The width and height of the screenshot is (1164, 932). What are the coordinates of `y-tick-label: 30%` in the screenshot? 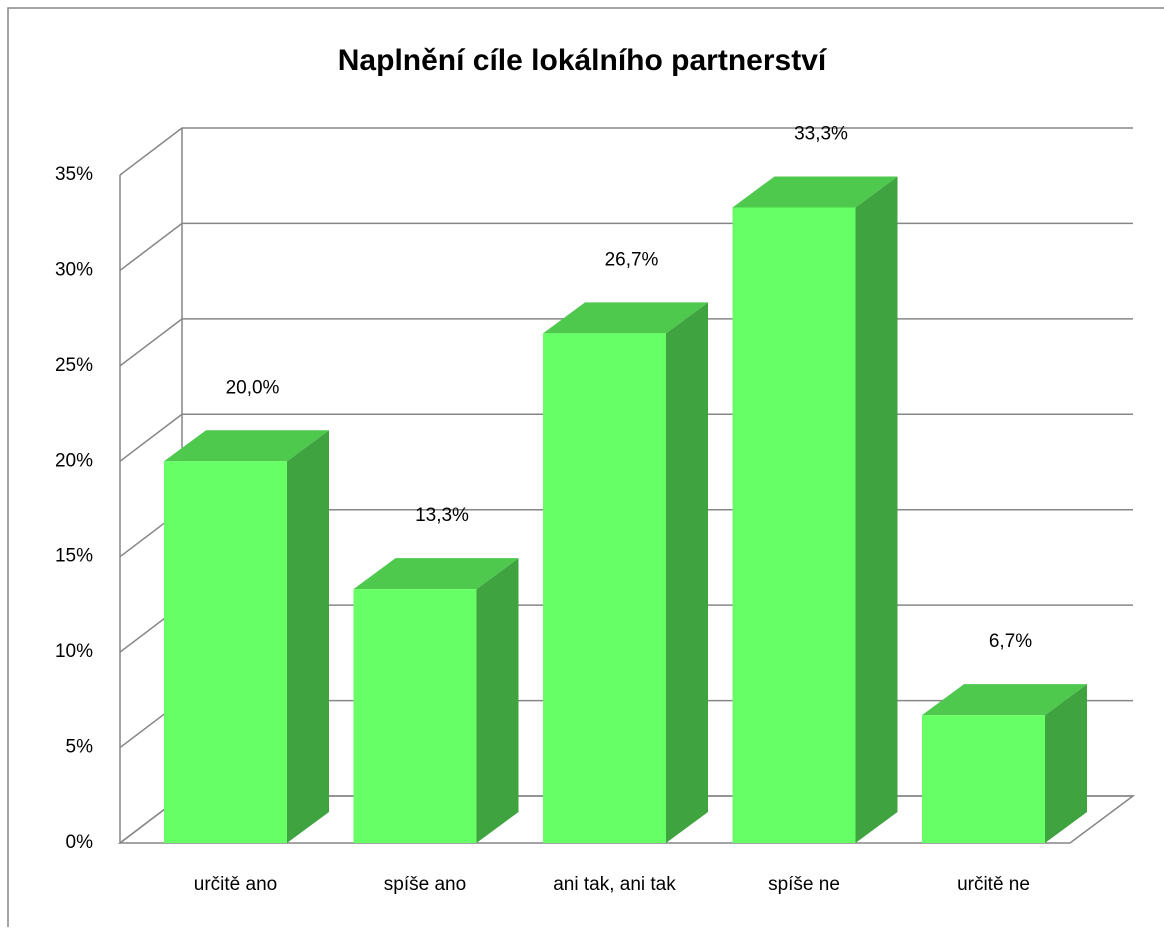 It's located at (74, 269).